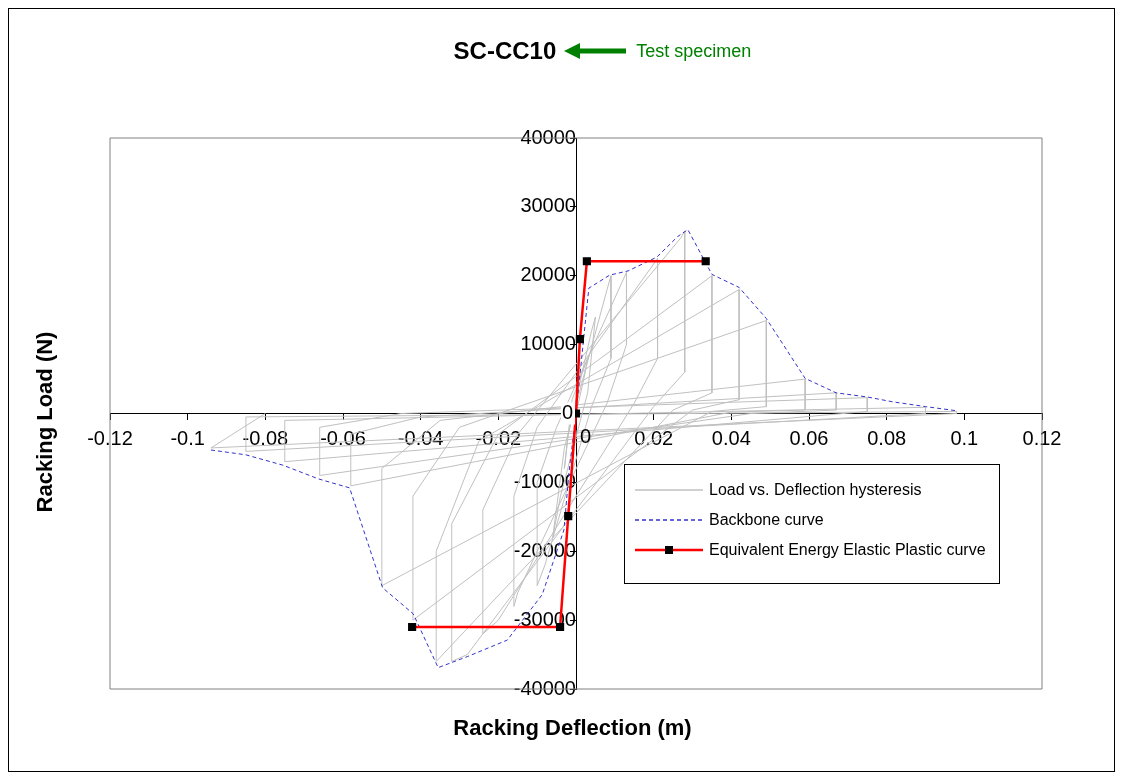 The width and height of the screenshot is (1123, 780). Describe the element at coordinates (343, 438) in the screenshot. I see `x-tick-label: -0.06` at that location.